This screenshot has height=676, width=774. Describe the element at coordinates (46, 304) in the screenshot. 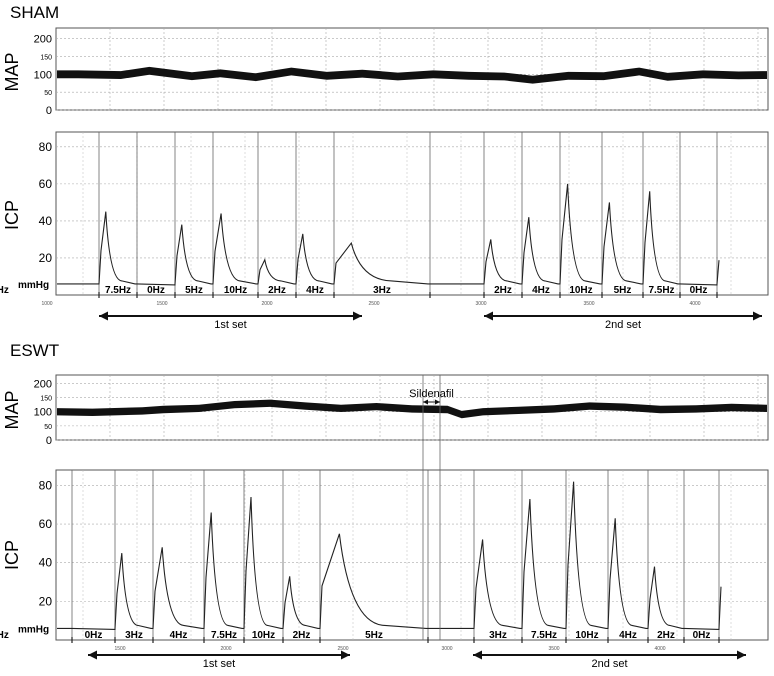

I see `x-tick-label: 1000` at that location.